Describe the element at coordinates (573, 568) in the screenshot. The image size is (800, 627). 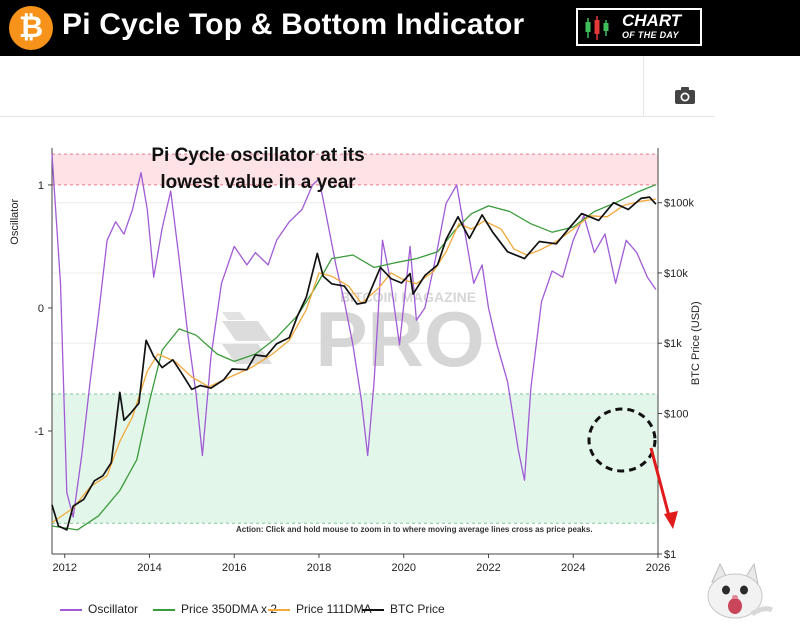
I see `x-tick-label: 2024` at that location.